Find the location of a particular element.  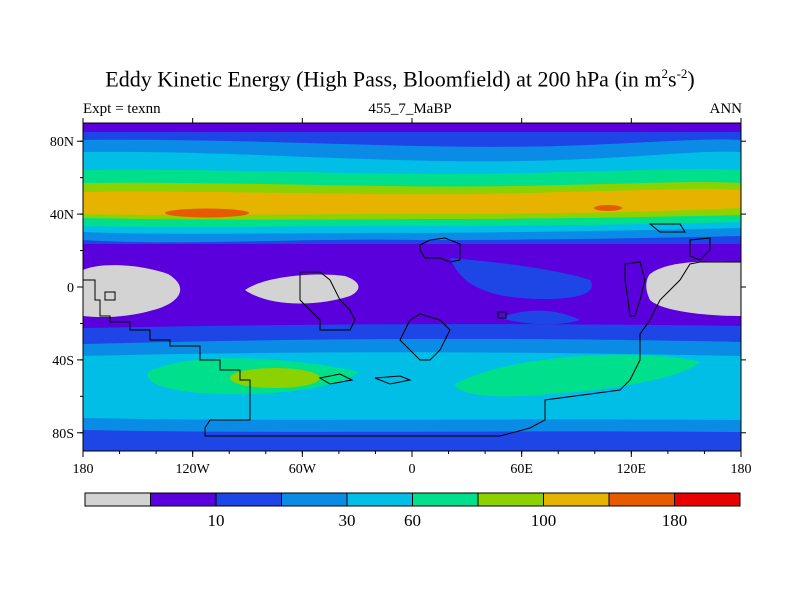

run-label: 455_7_MaBP is located at coordinates (410, 109).